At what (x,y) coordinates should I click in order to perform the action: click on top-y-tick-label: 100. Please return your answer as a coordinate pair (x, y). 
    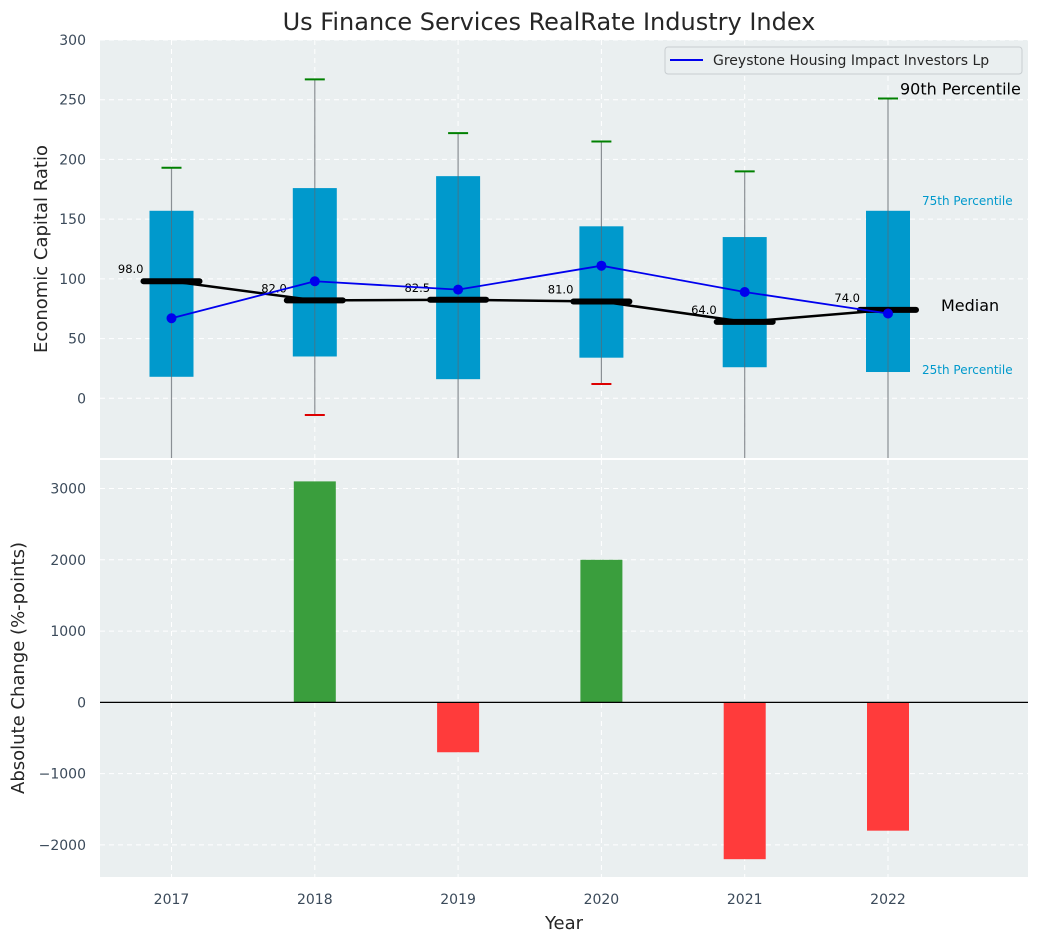
    Looking at the image, I should click on (72, 280).